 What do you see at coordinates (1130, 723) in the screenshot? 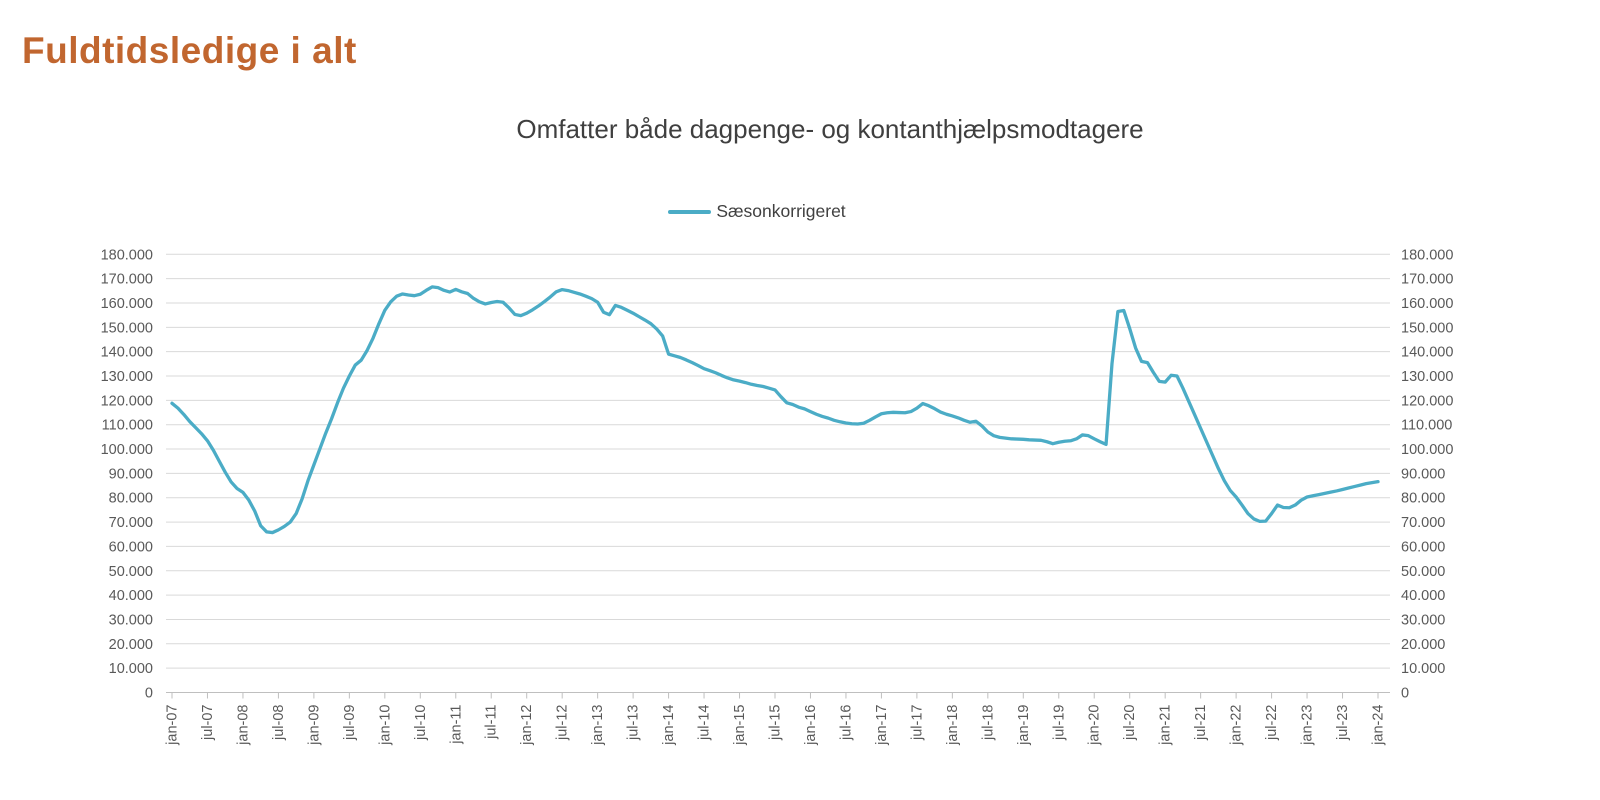
I see `x-axis-label: jul-20` at bounding box center [1130, 723].